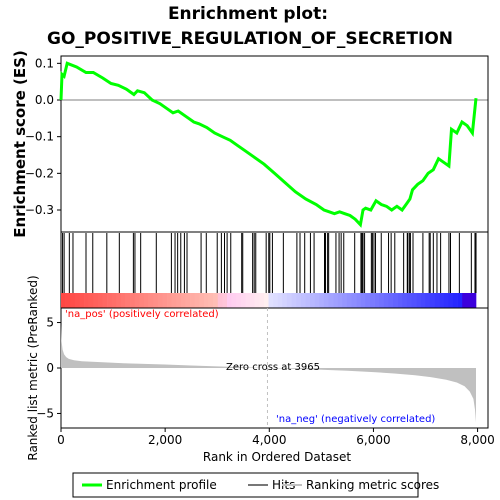 This screenshot has height=500, width=500. I want to click on legend-label: Enrichment profile, so click(161, 485).